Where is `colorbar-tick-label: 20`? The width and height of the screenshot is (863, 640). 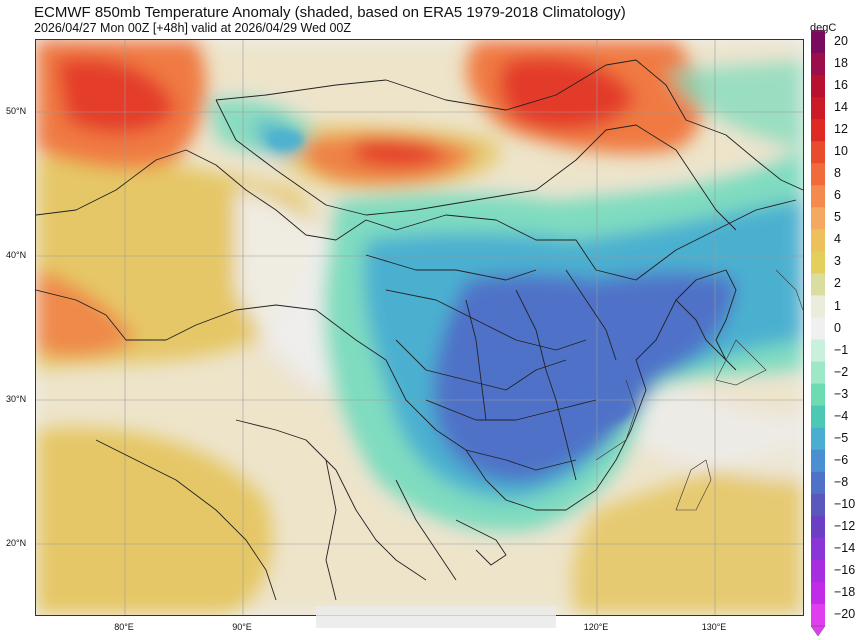
colorbar-tick-label: 20 is located at coordinates (841, 41).